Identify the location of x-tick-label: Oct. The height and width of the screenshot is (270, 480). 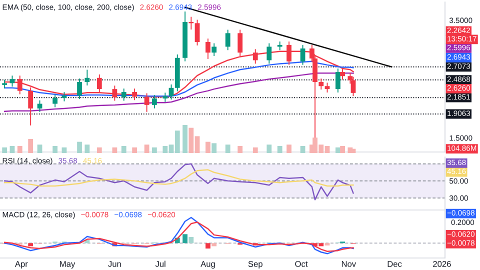
(301, 264).